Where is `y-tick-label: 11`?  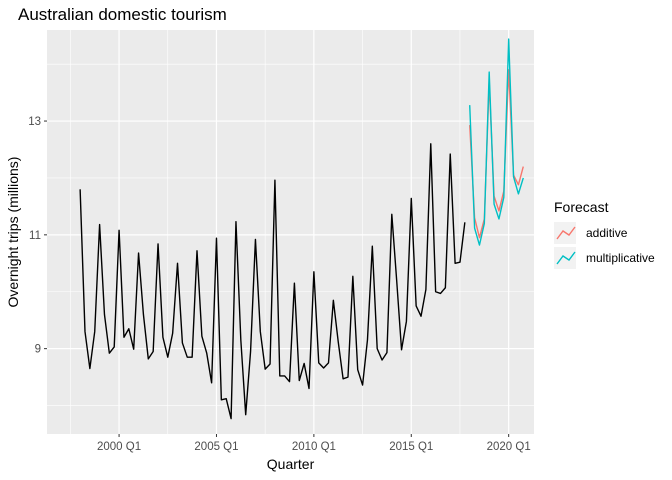 y-tick-label: 11 is located at coordinates (35, 236).